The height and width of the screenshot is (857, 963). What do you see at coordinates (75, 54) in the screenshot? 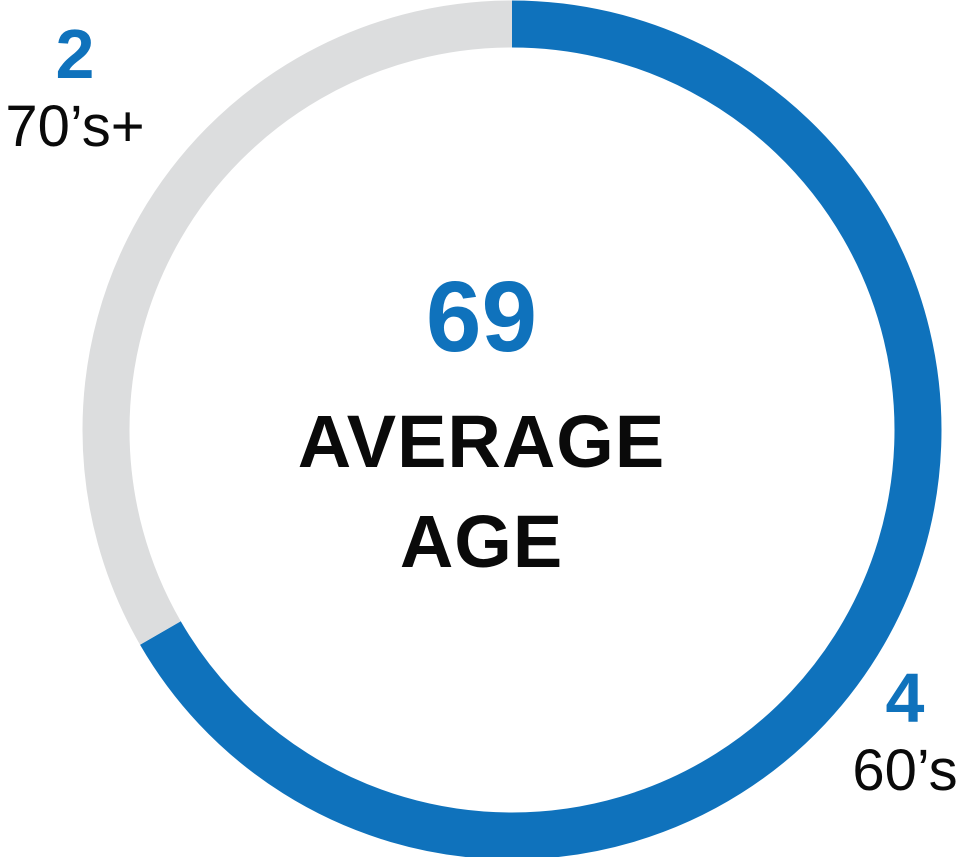
I see `segment-count-70s-plus: 2` at bounding box center [75, 54].